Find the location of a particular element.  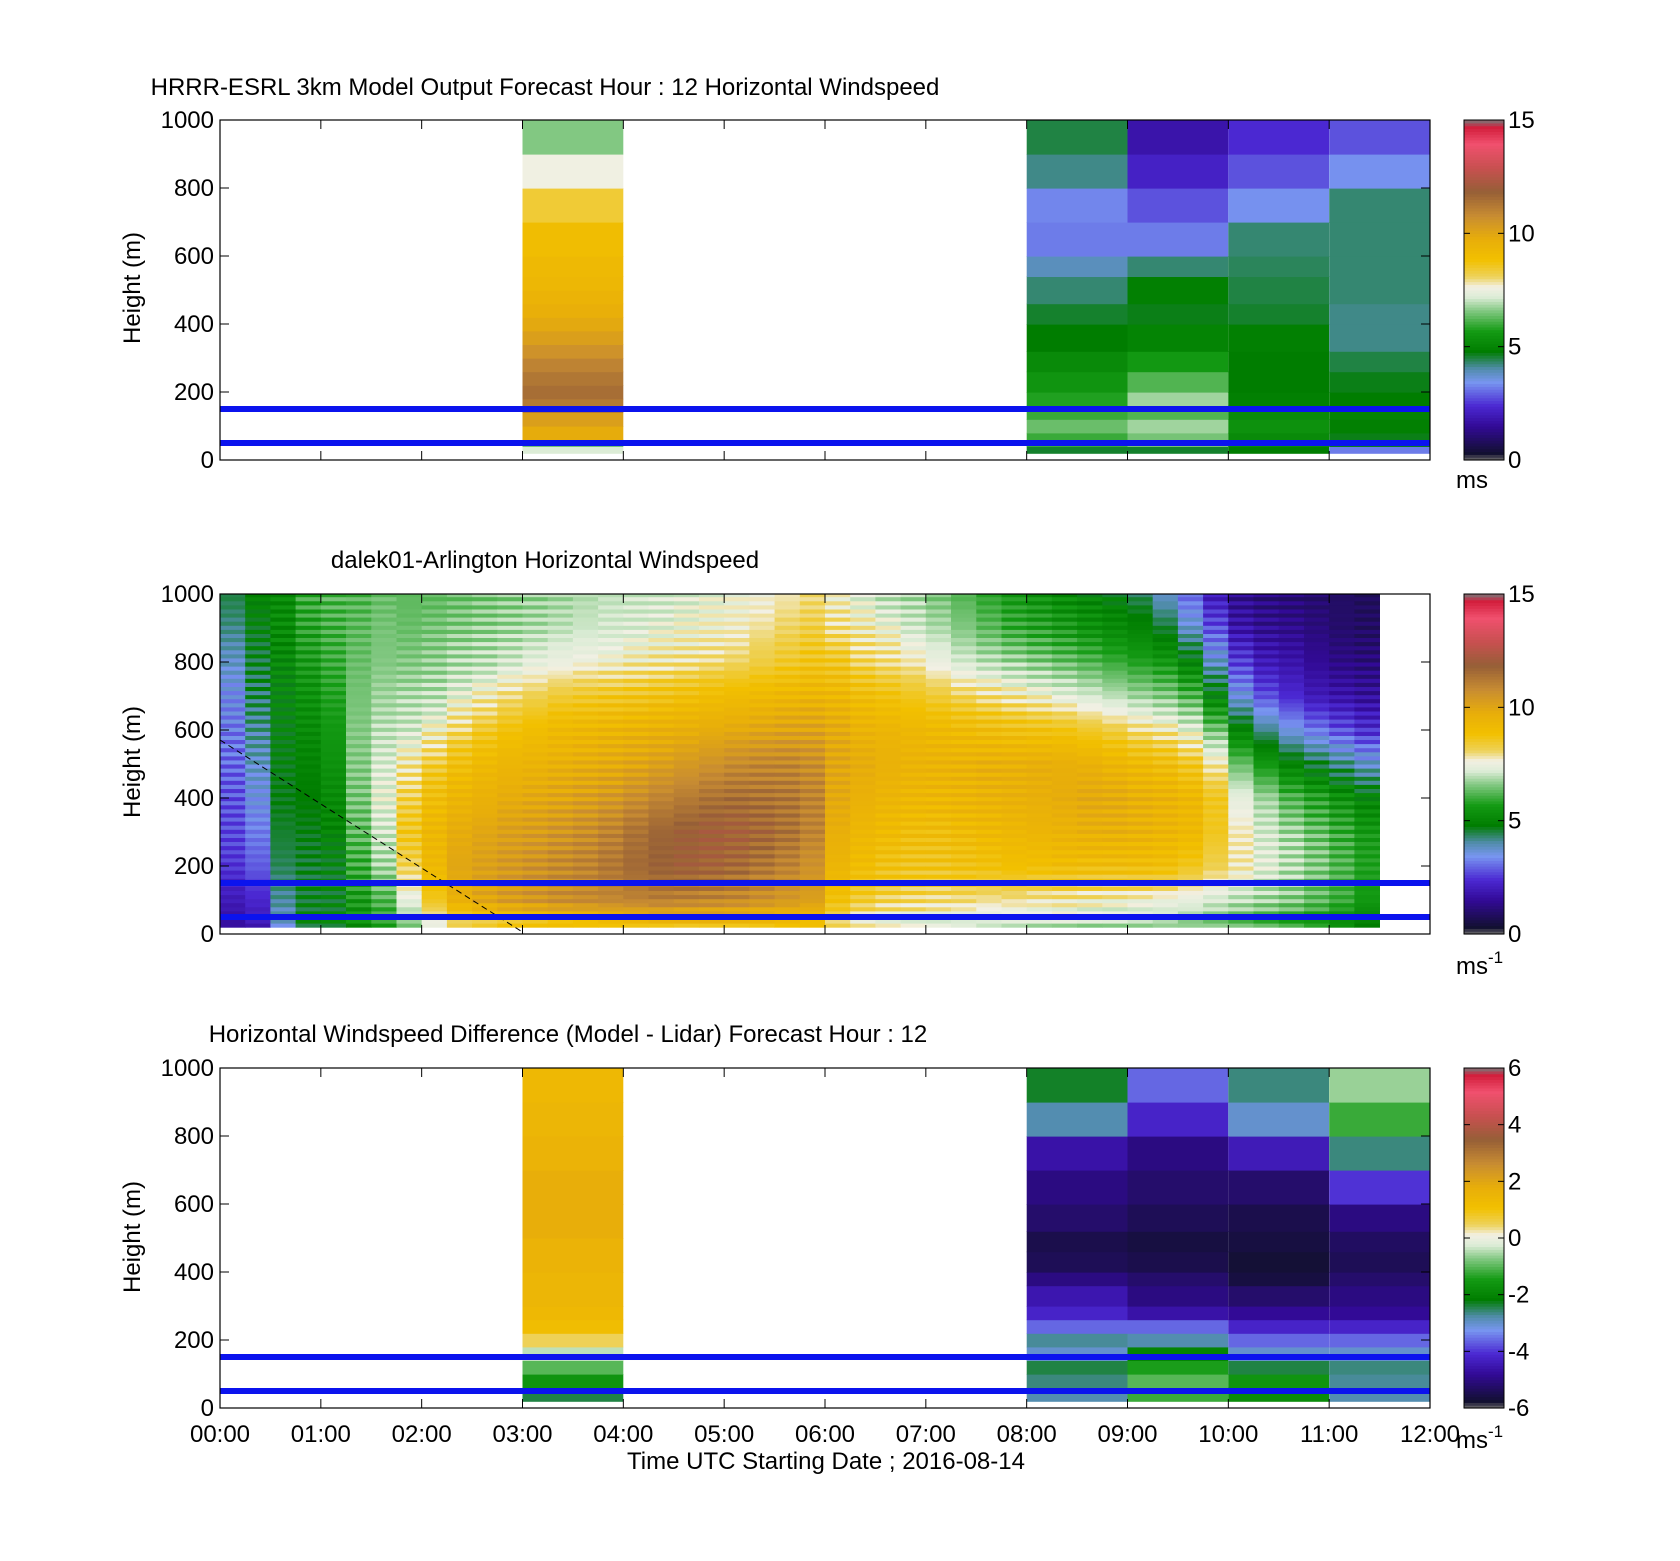

x-axis-label: Time UTC Starting Date ; 2016-08-14 is located at coordinates (826, 1461).